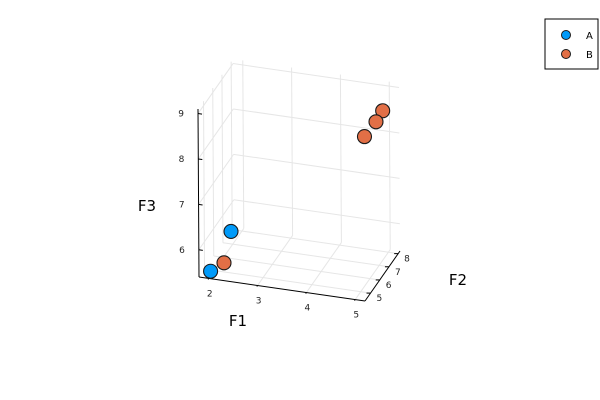 Image resolution: width=600 pixels, height=400 pixels. Describe the element at coordinates (259, 301) in the screenshot. I see `x-tick-label: 3` at that location.